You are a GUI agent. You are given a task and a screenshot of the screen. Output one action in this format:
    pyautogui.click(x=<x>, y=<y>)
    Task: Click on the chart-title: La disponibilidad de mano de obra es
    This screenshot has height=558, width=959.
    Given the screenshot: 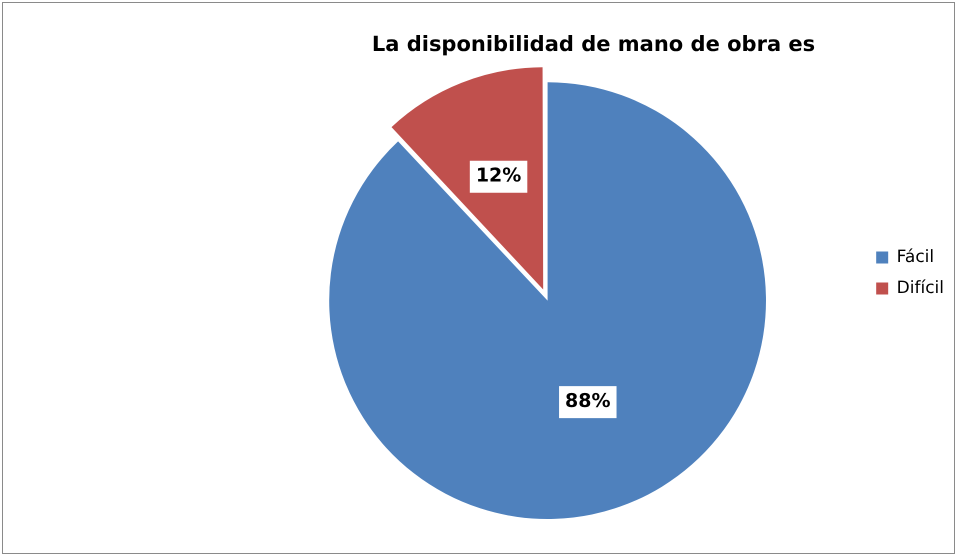 What is the action you would take?
    pyautogui.click(x=594, y=44)
    